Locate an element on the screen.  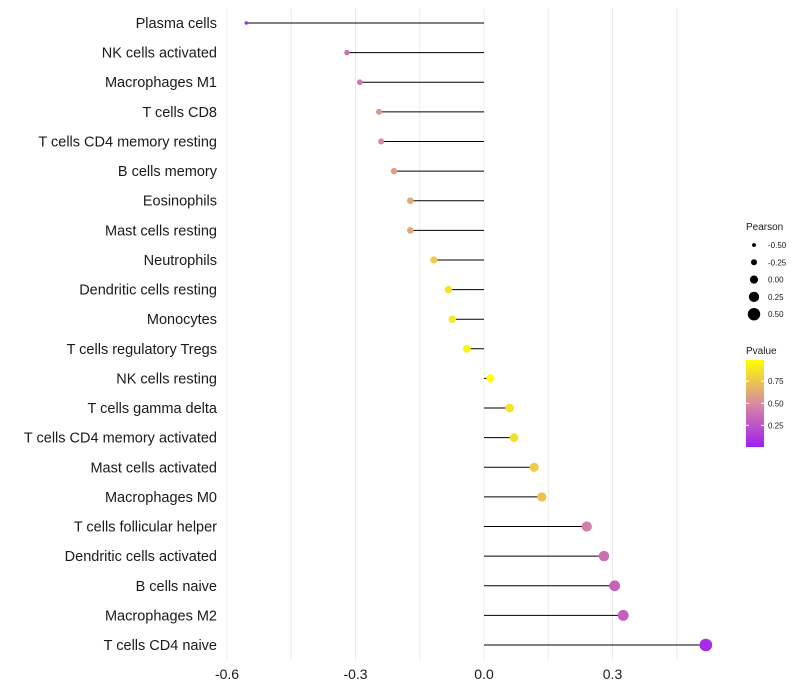
pvalue-colorbar is located at coordinates (755, 403).